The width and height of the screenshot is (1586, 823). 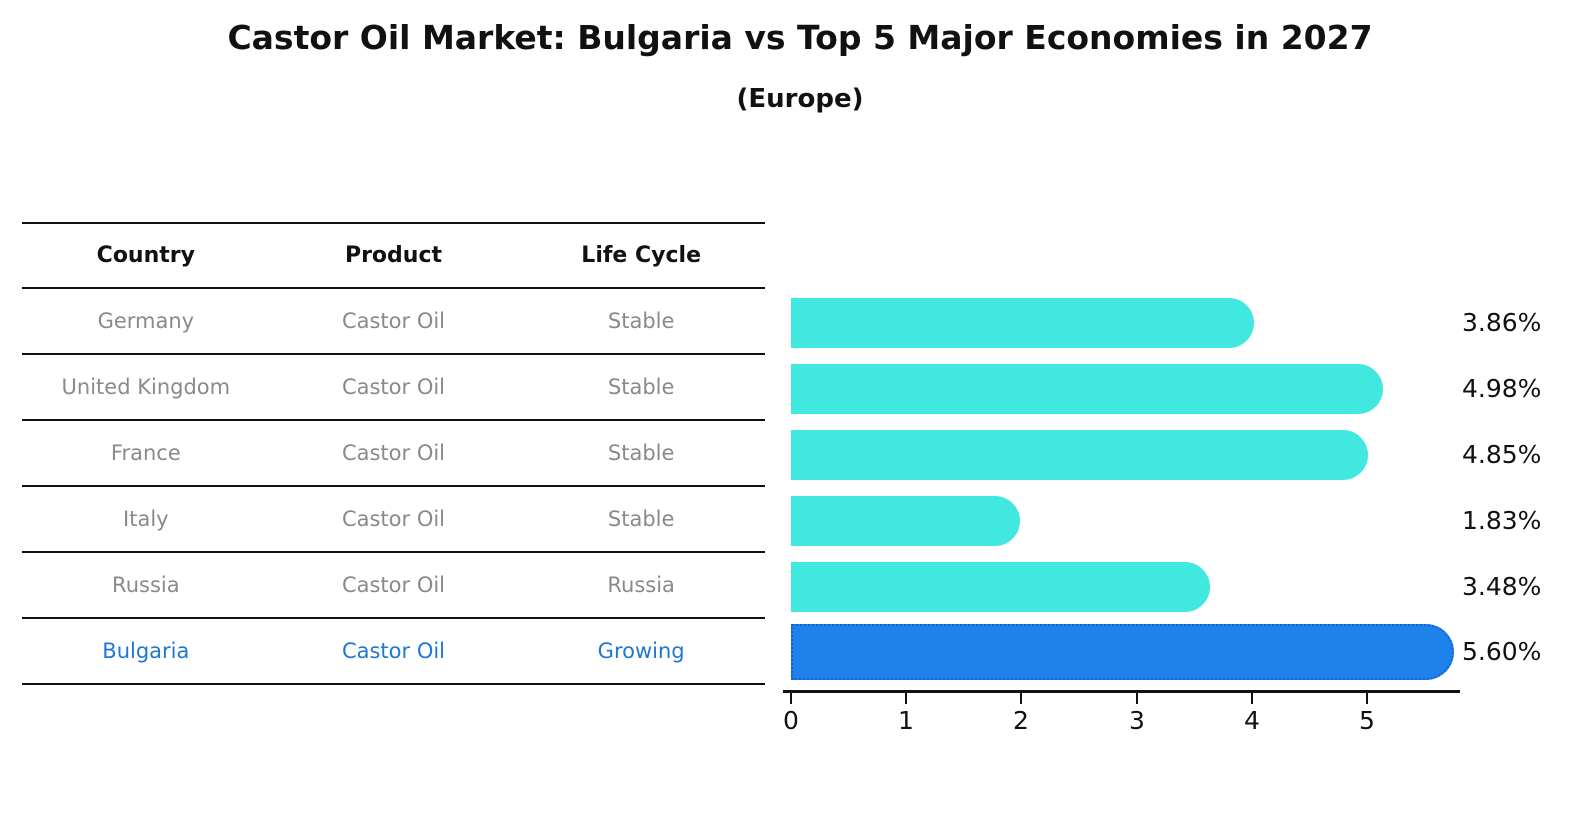 I want to click on x-tick-label: 2, so click(x=1021, y=720).